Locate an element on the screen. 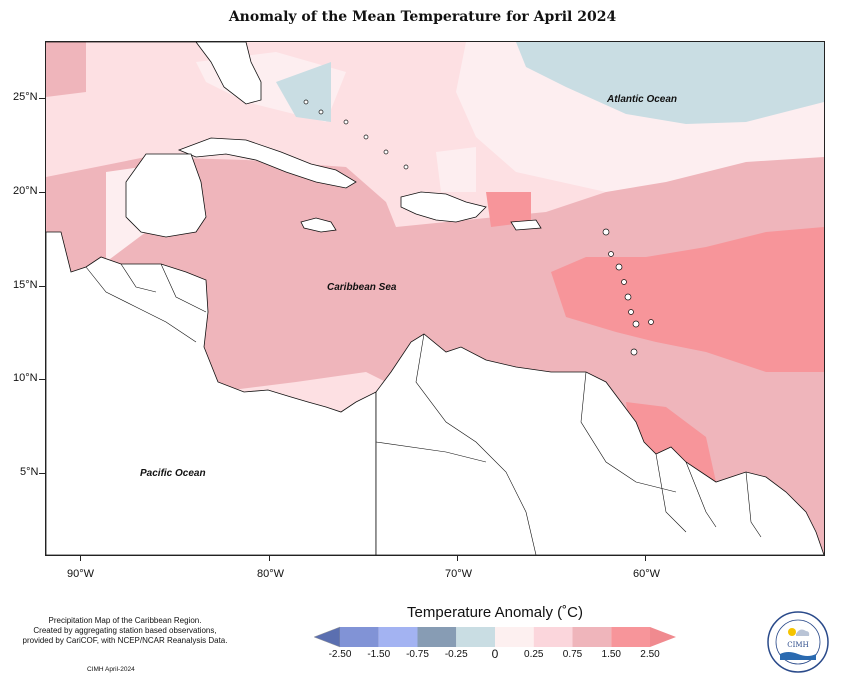  legend-tick-label: 2.50 is located at coordinates (650, 654).